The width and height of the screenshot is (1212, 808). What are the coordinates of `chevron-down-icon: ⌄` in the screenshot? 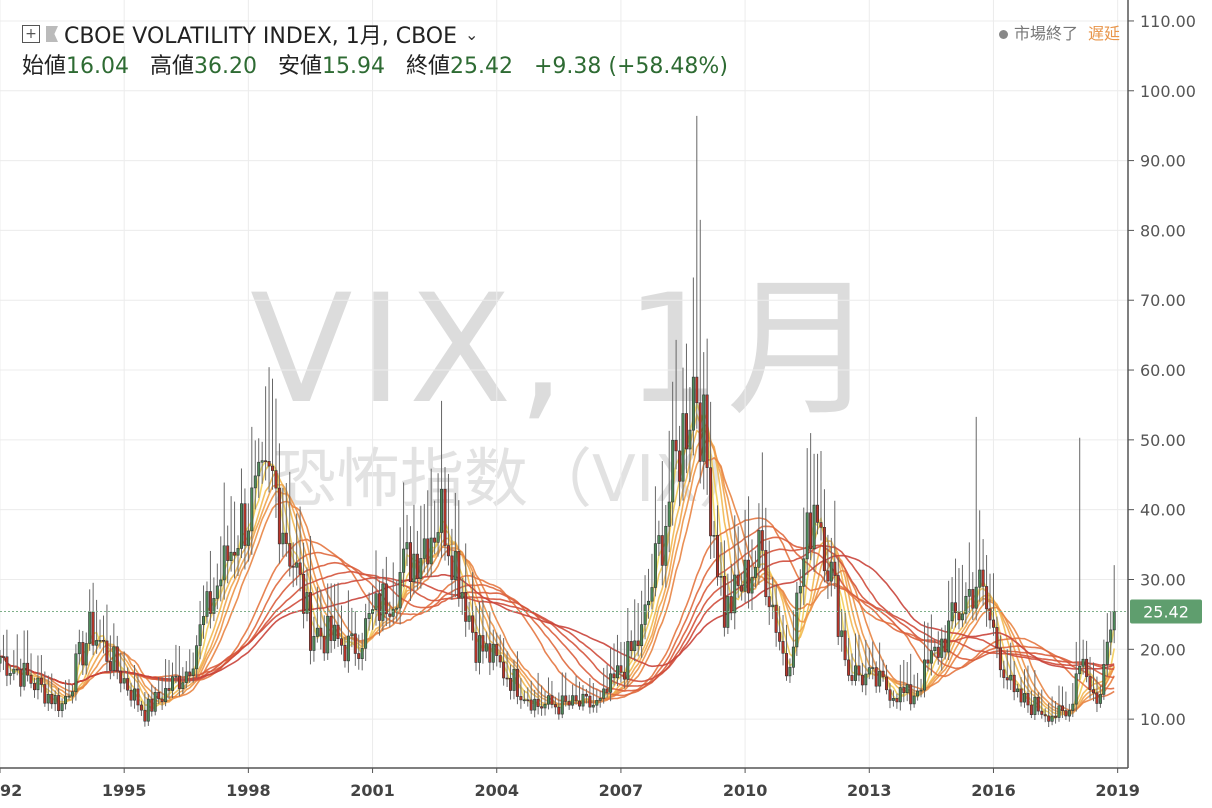 It's located at (472, 34).